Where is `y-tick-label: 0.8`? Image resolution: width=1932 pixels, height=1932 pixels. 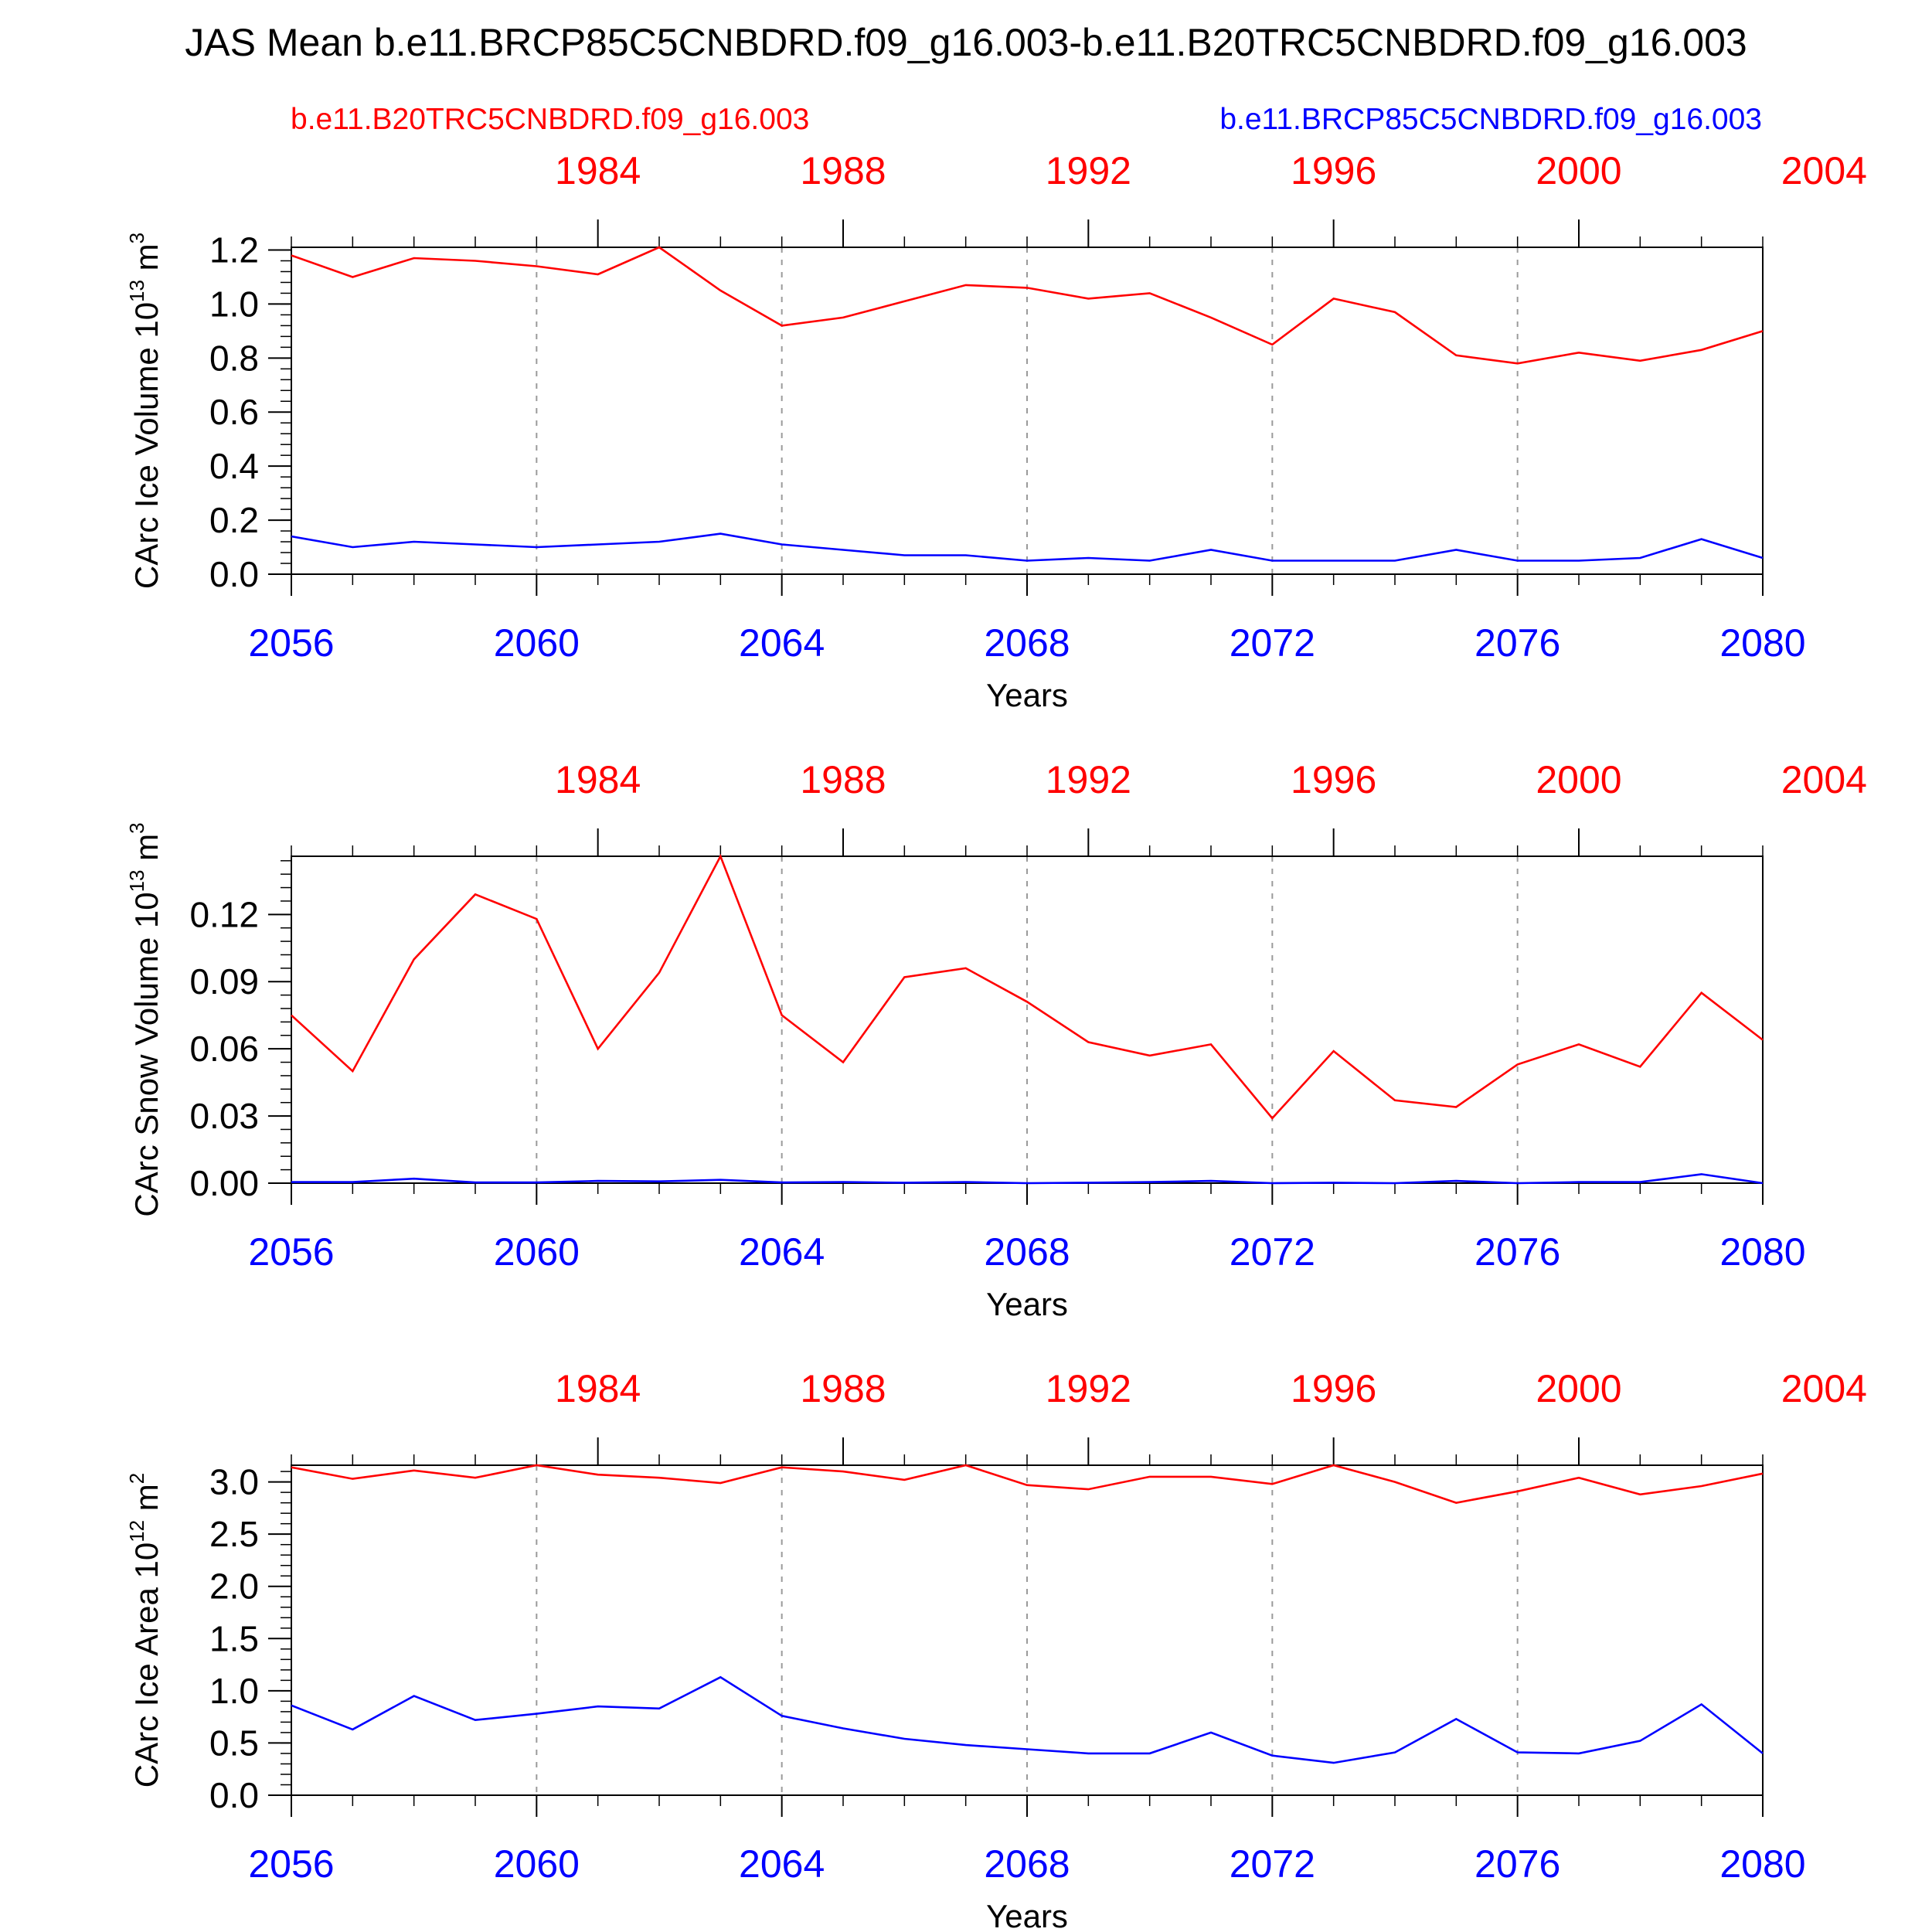 y-tick-label: 0.8 is located at coordinates (234, 358).